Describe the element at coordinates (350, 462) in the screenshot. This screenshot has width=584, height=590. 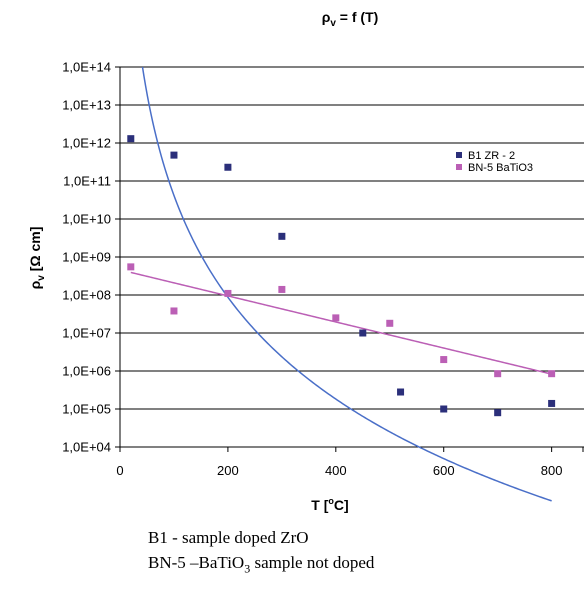
I see `x-axis-ticks: 0 200 400 600 800` at that location.